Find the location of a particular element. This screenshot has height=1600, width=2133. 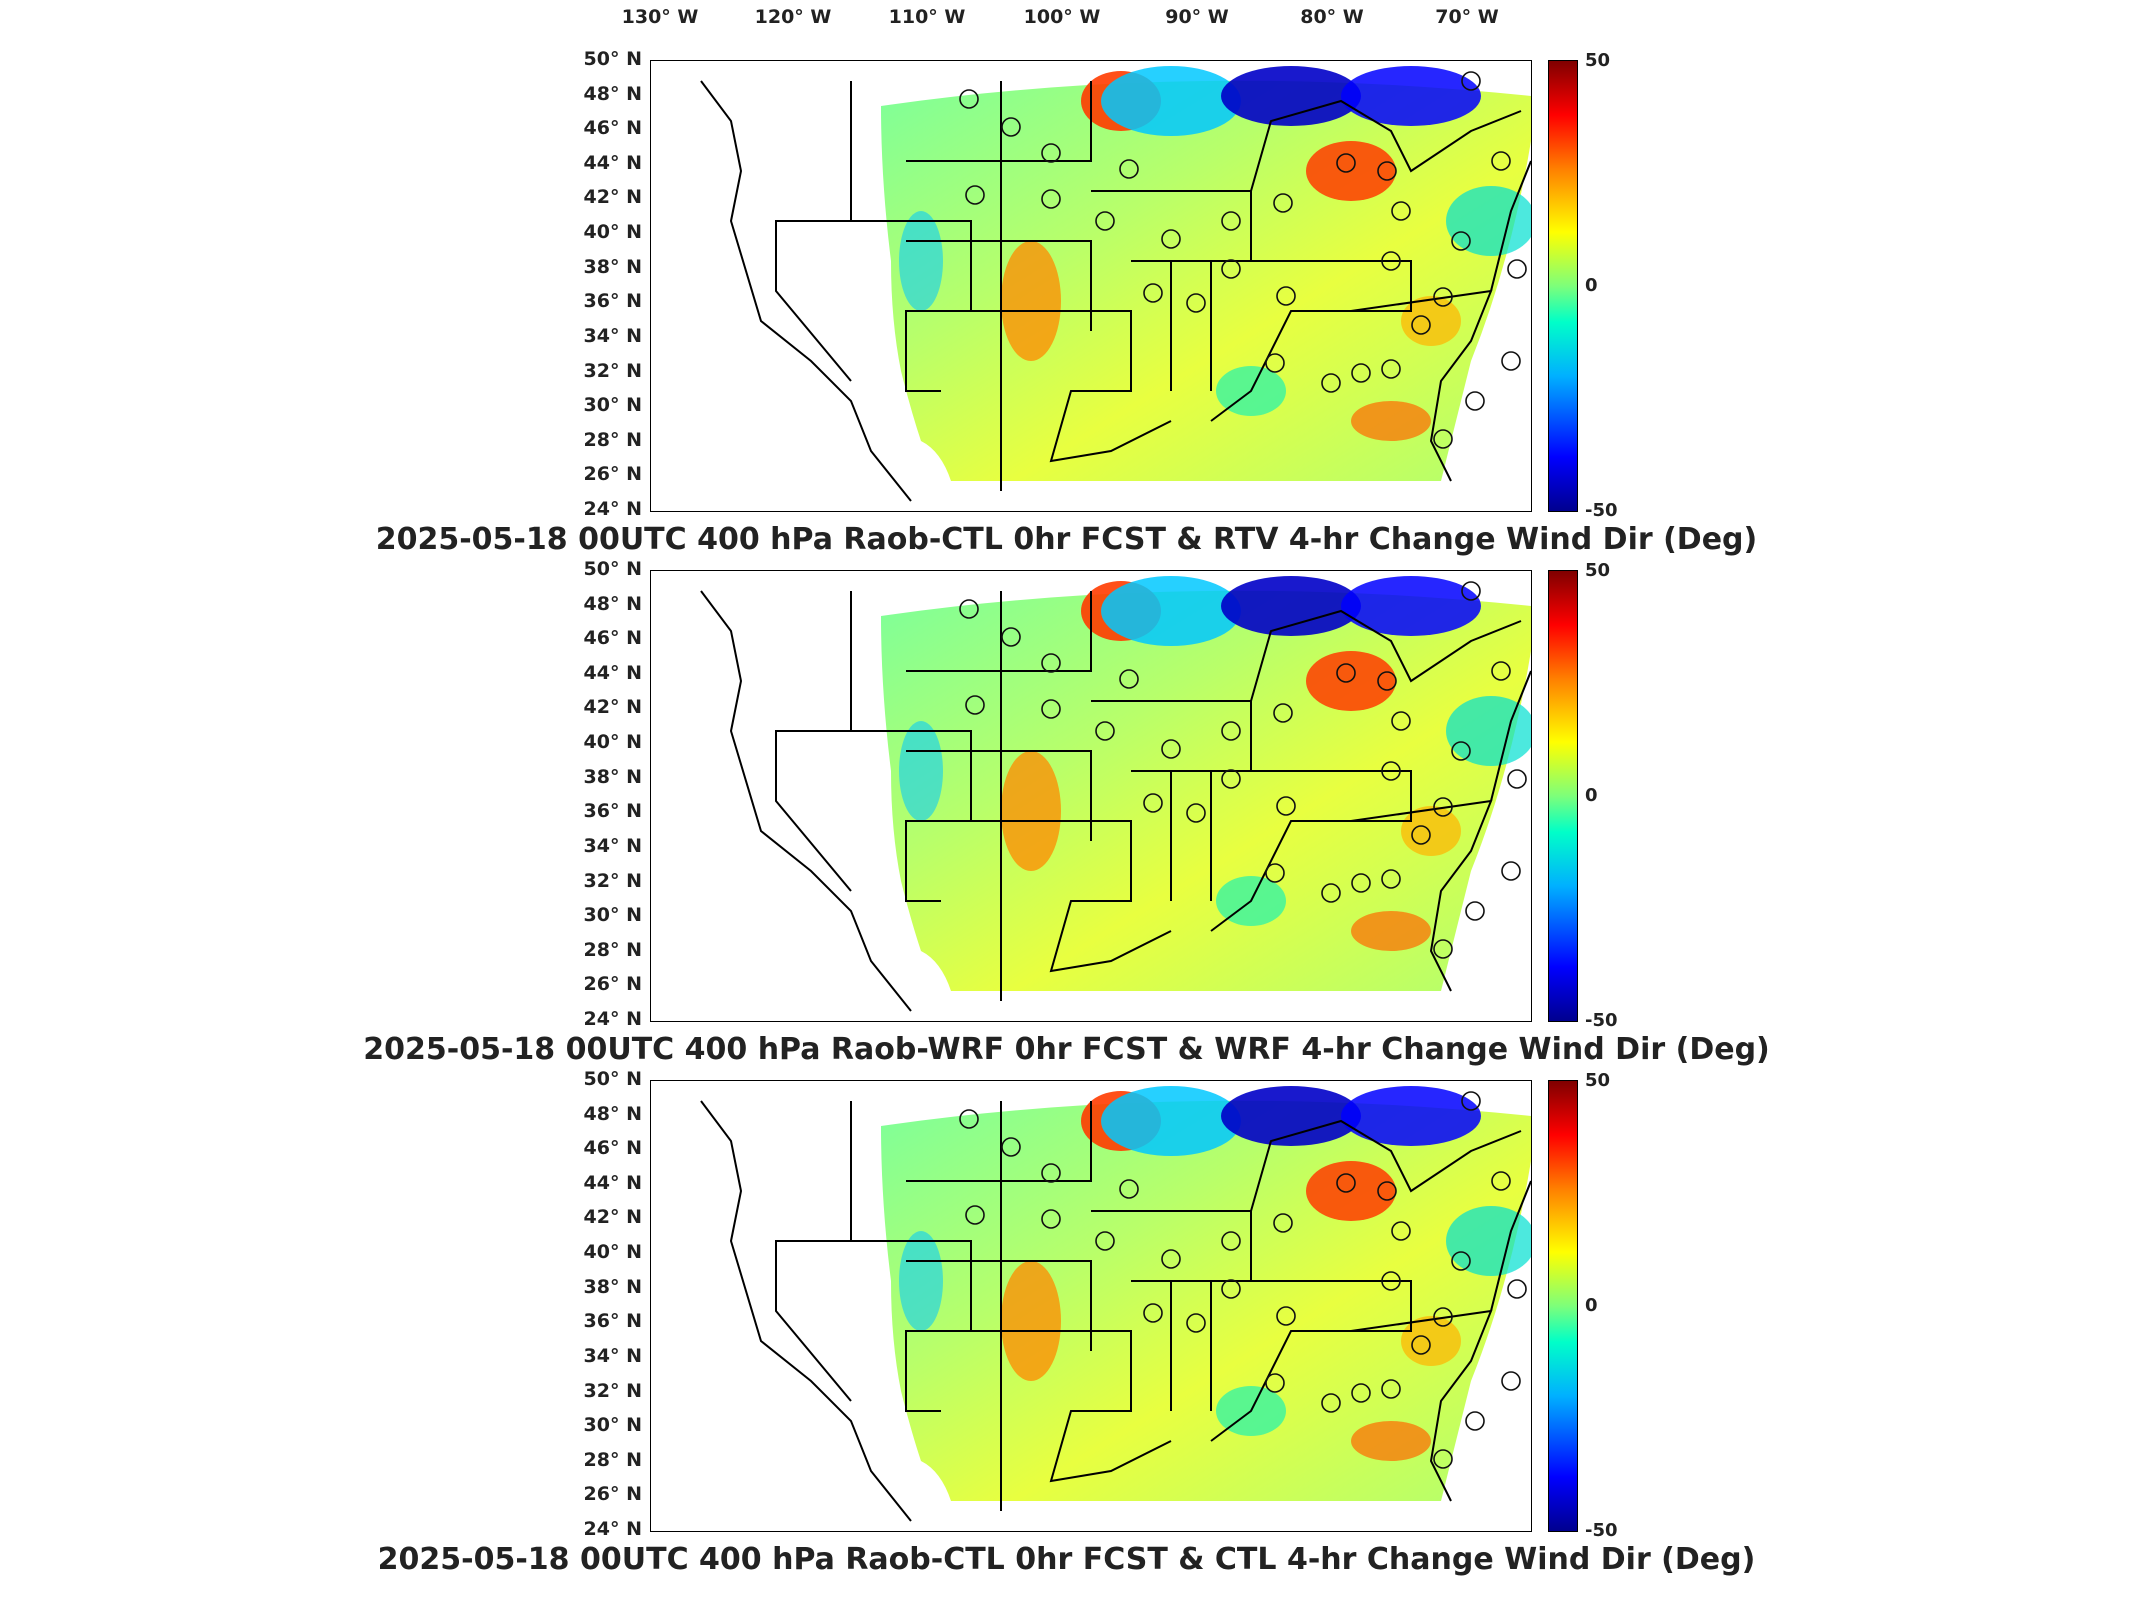

lon-label: 90° W is located at coordinates (1197, 17).